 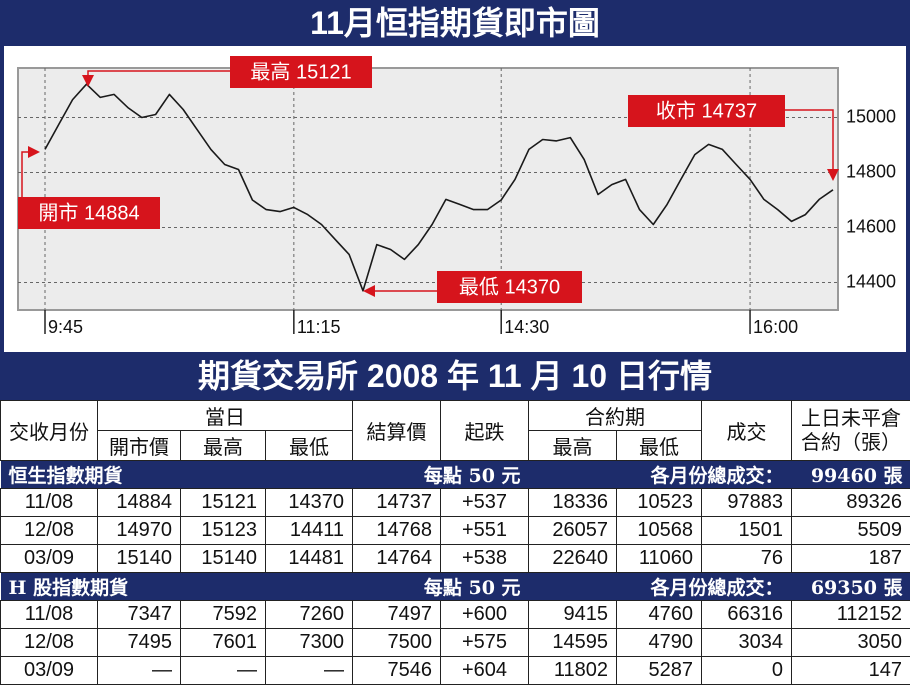 What do you see at coordinates (309, 503) in the screenshot?
I see `cell: 14370` at bounding box center [309, 503].